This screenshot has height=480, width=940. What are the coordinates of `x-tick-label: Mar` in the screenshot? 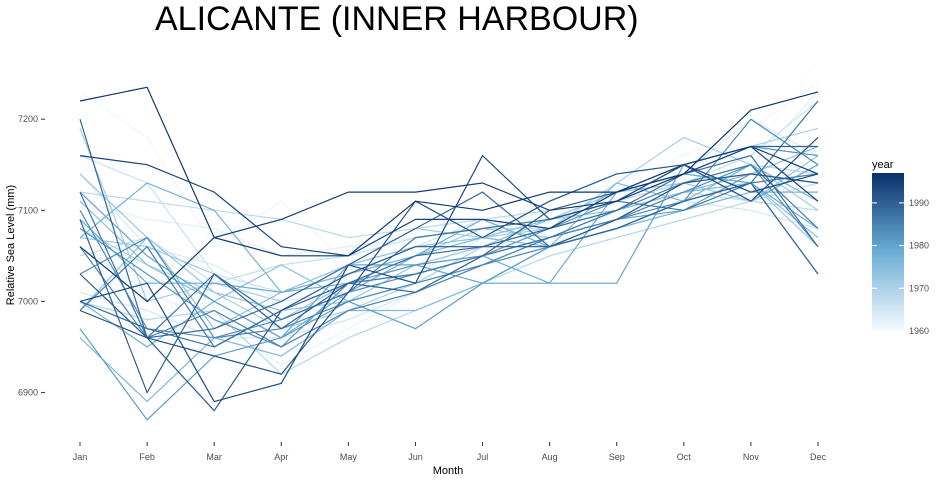 It's located at (214, 457).